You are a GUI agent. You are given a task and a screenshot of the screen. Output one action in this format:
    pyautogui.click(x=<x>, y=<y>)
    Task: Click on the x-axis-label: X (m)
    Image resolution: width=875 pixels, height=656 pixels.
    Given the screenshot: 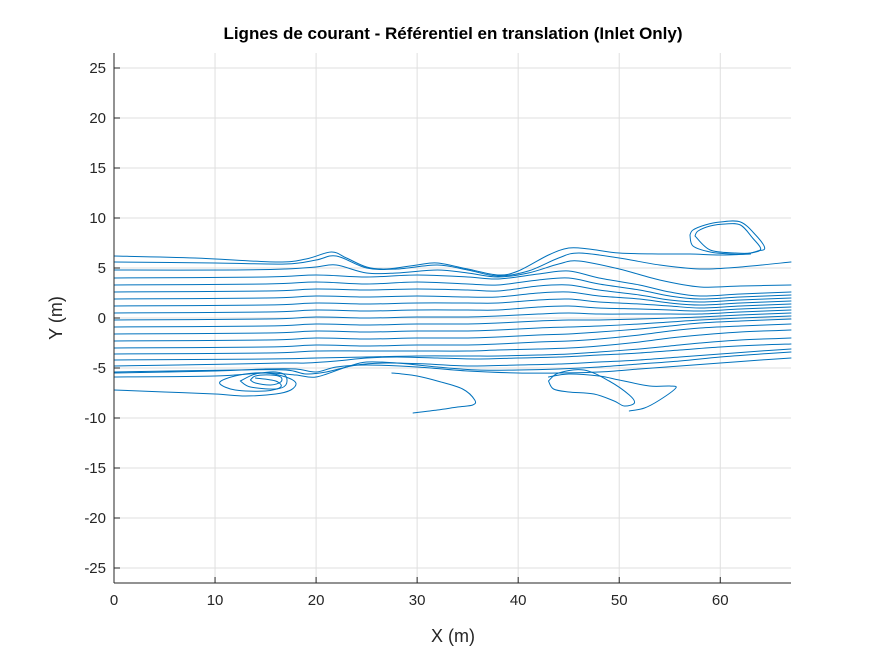 What is the action you would take?
    pyautogui.click(x=453, y=636)
    